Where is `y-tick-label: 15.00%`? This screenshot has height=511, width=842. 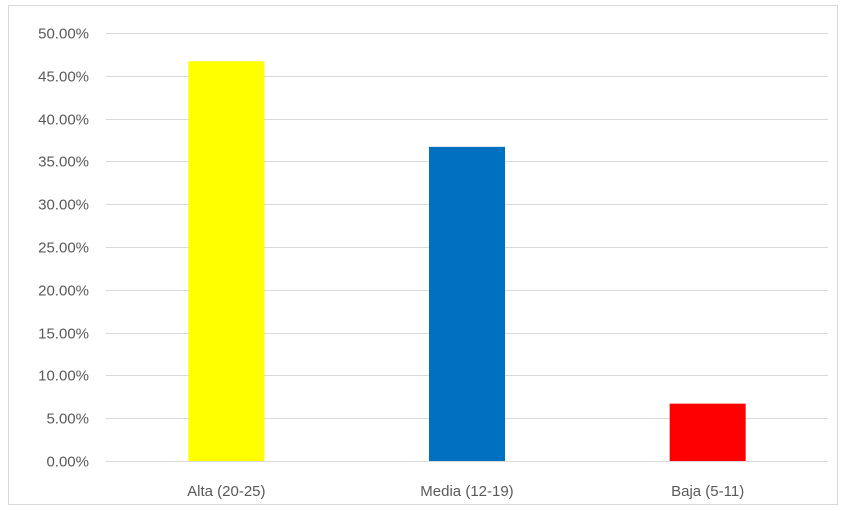
y-tick-label: 15.00% is located at coordinates (63, 334).